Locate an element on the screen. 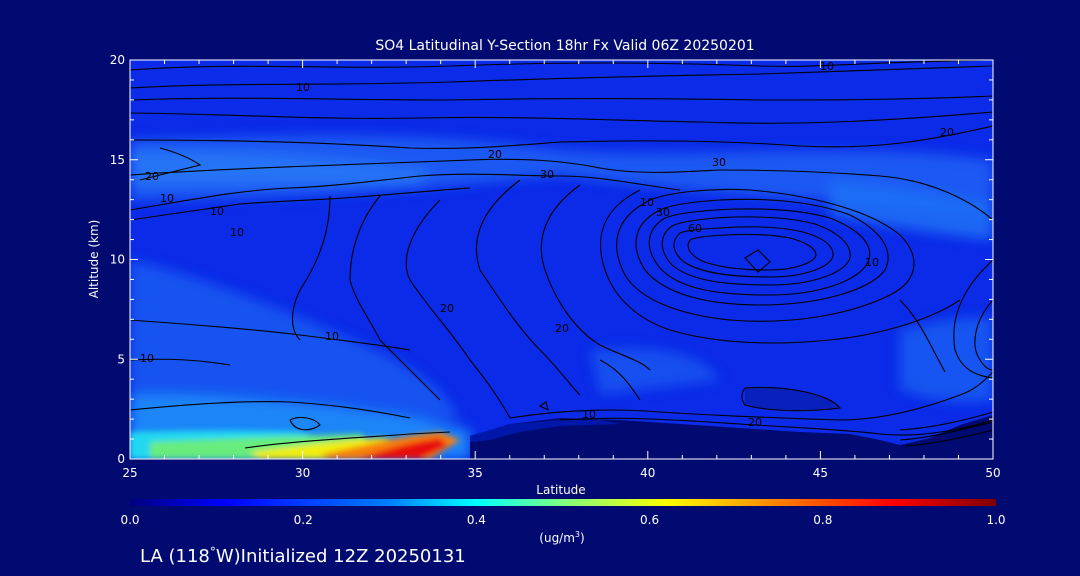 This screenshot has width=1080, height=576. footer-prefix: LA (118 is located at coordinates (175, 556).